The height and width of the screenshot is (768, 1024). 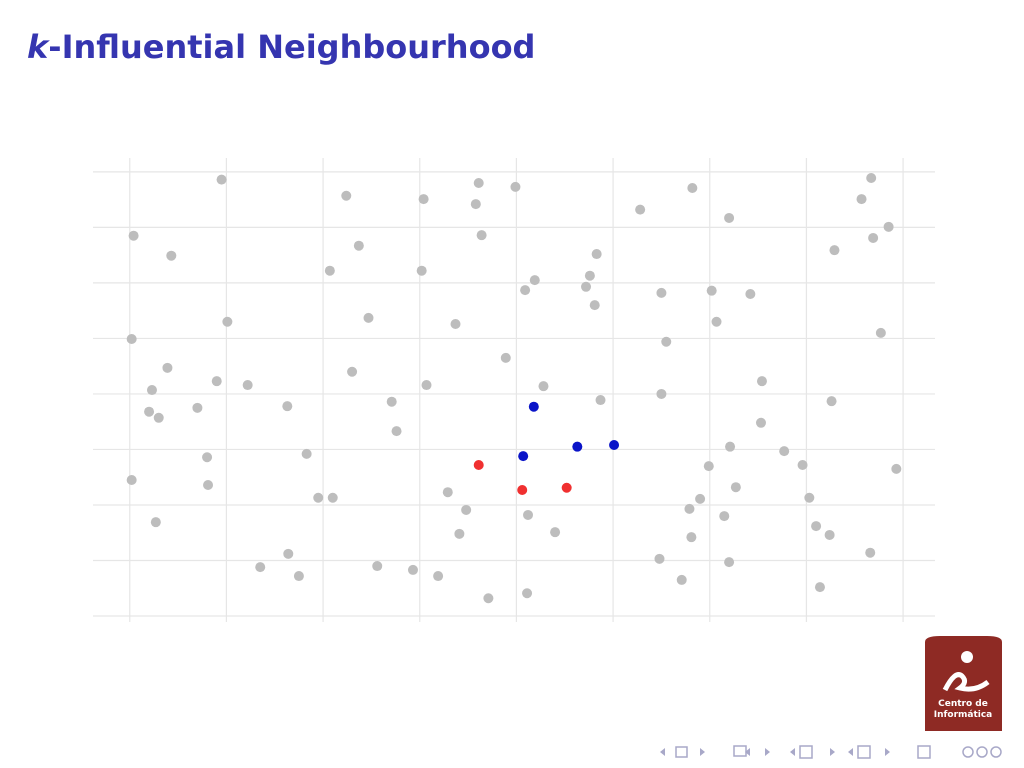 What do you see at coordinates (924, 752) in the screenshot?
I see `nav-appendix` at bounding box center [924, 752].